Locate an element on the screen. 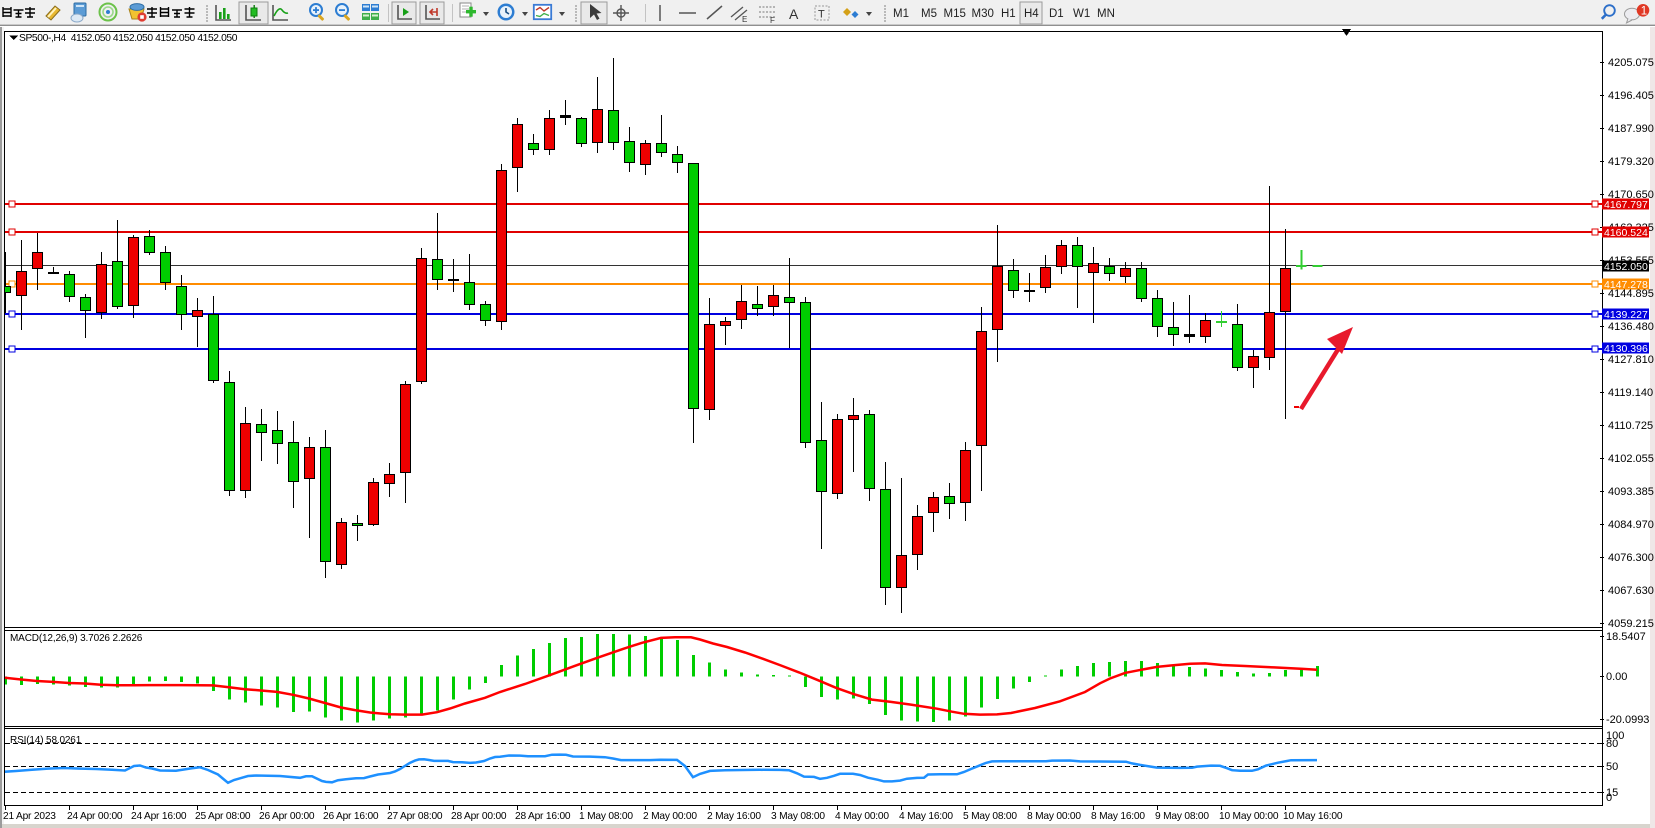  svg-text: 4127.810 is located at coordinates (1631, 360).